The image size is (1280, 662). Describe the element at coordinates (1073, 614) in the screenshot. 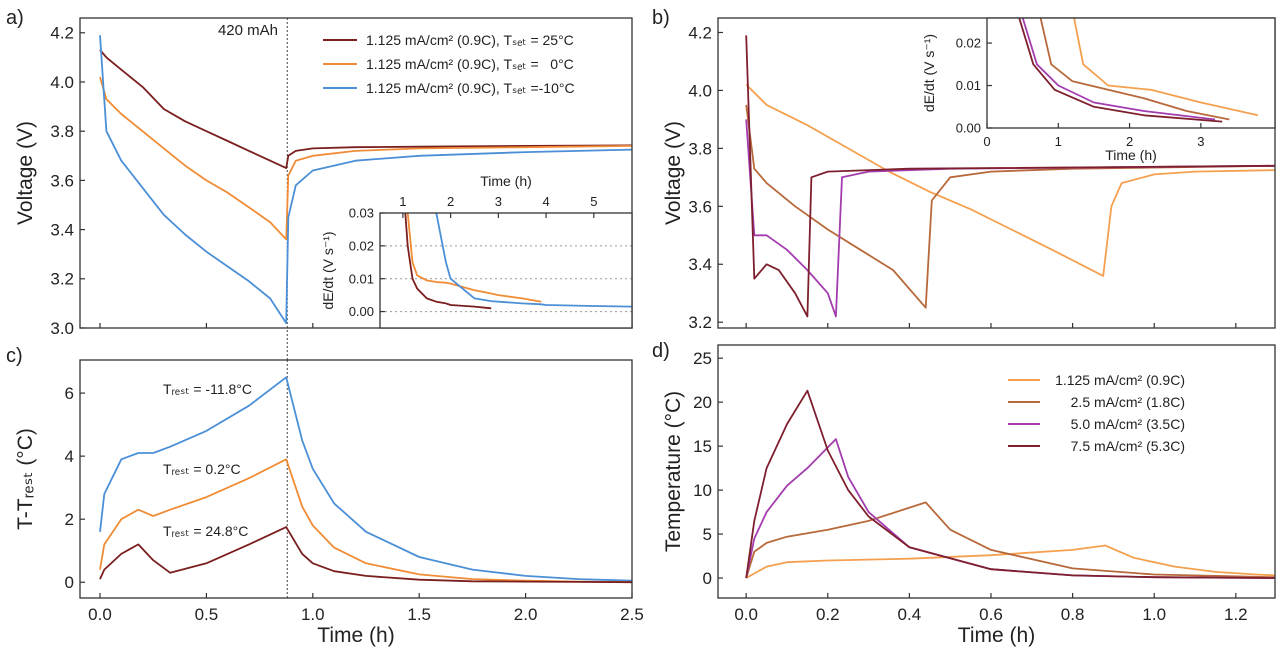

I see `x-tick-label: 0.8` at that location.